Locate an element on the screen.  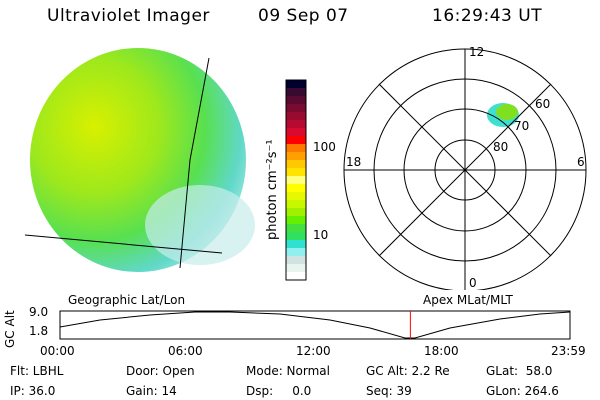
colorbar-label: photon cm⁻²s⁻¹ is located at coordinates (272, 189).